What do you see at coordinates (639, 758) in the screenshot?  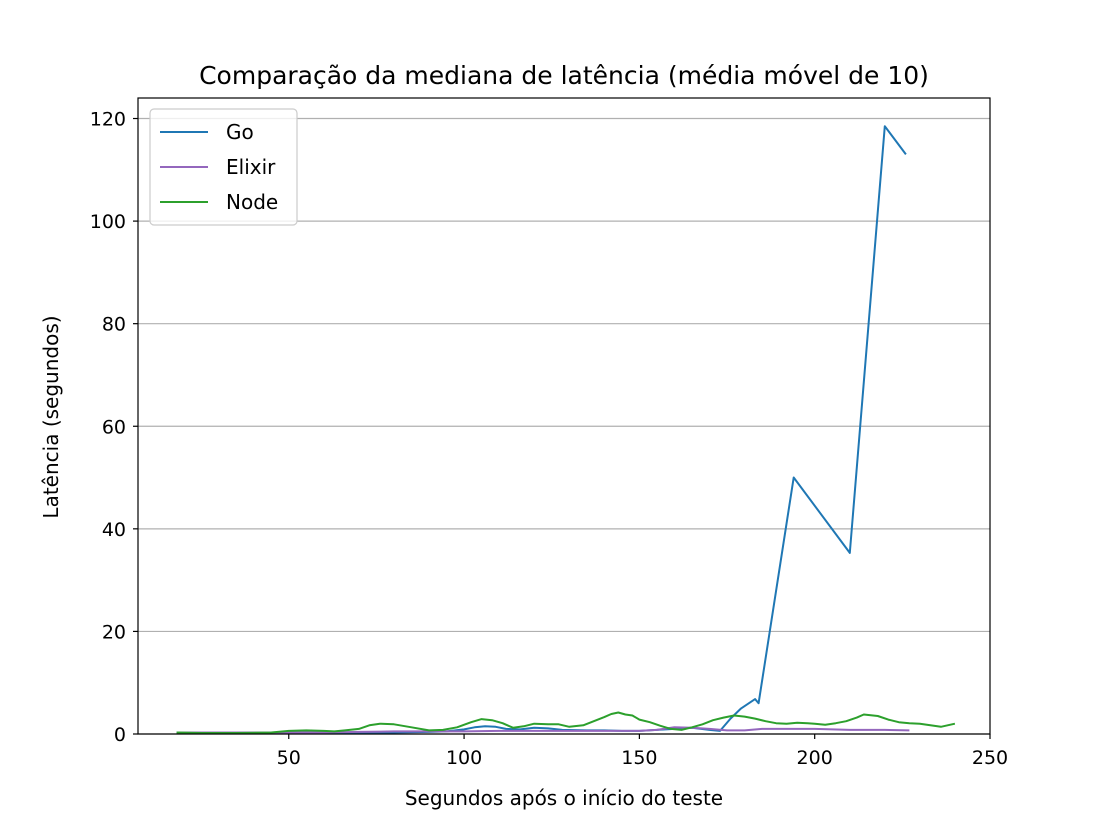 I see `x-tick-label: 150` at bounding box center [639, 758].